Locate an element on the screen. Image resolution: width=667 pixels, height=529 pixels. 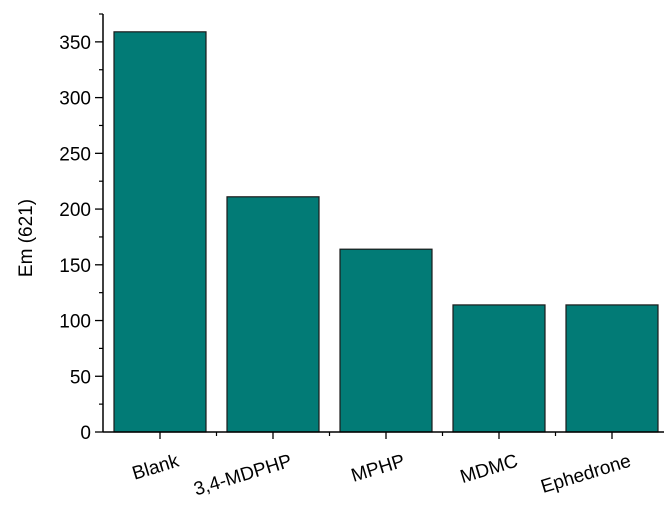
x-tick-label: 3,4-MDPHP is located at coordinates (242, 476).